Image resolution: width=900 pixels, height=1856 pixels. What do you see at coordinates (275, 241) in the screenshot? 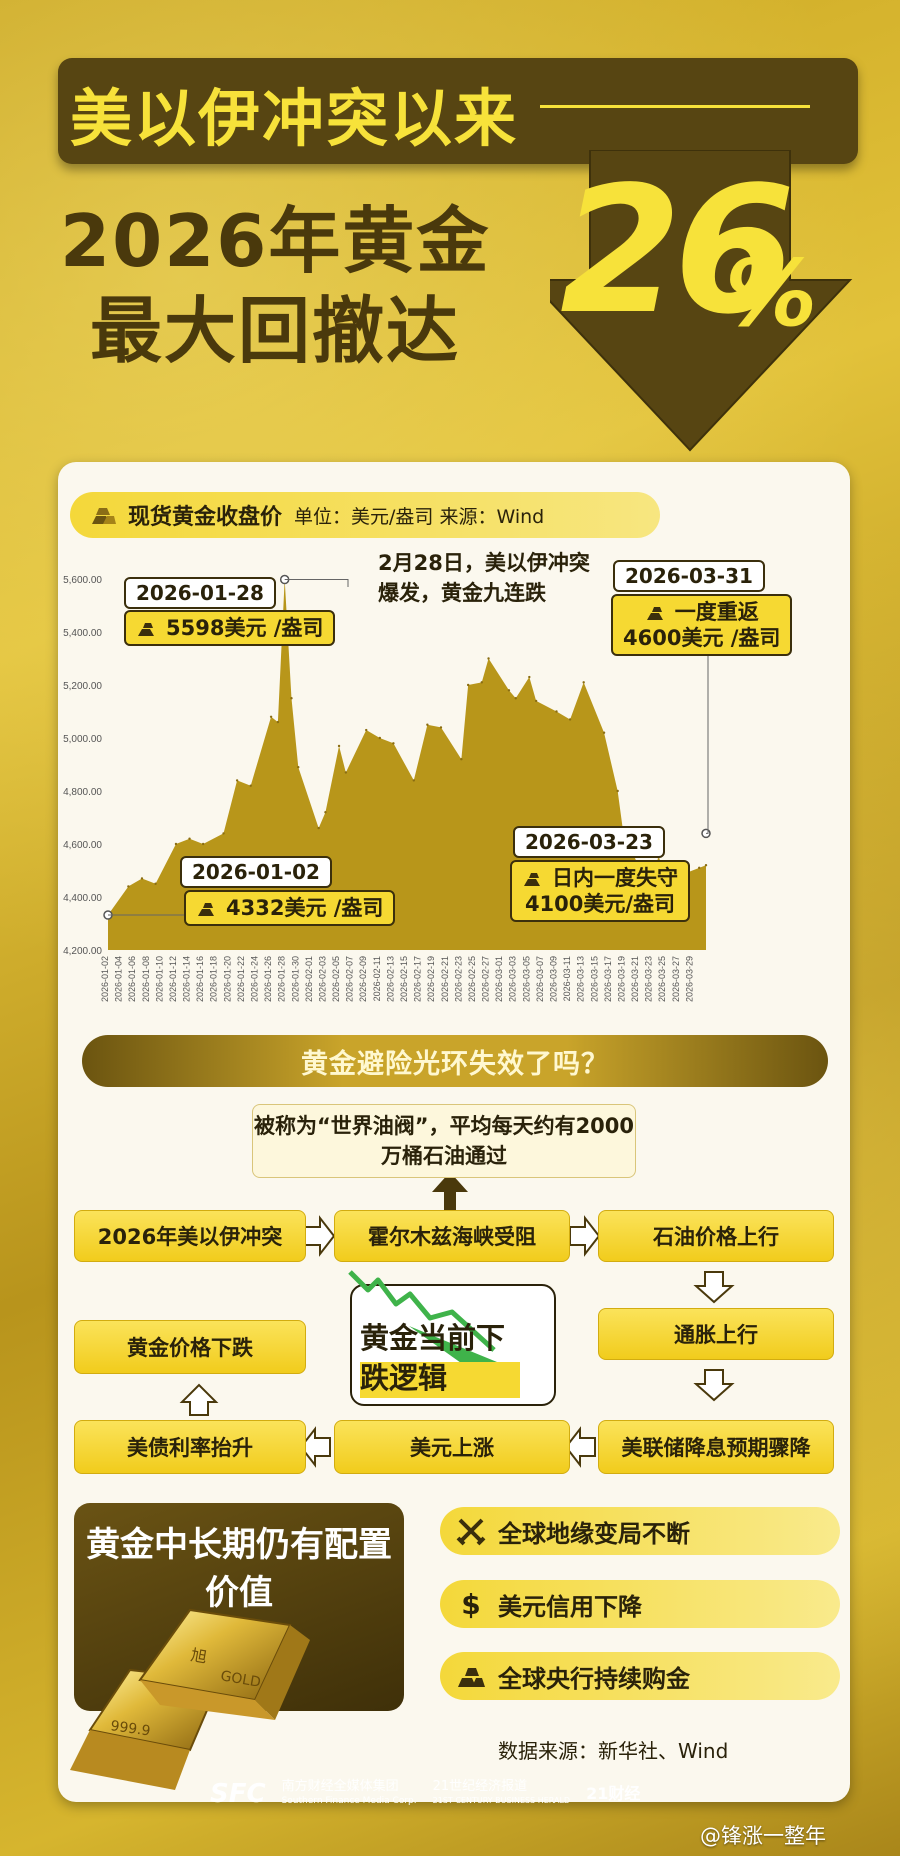
I see `header-line-2: 2026年黄金` at bounding box center [275, 241].